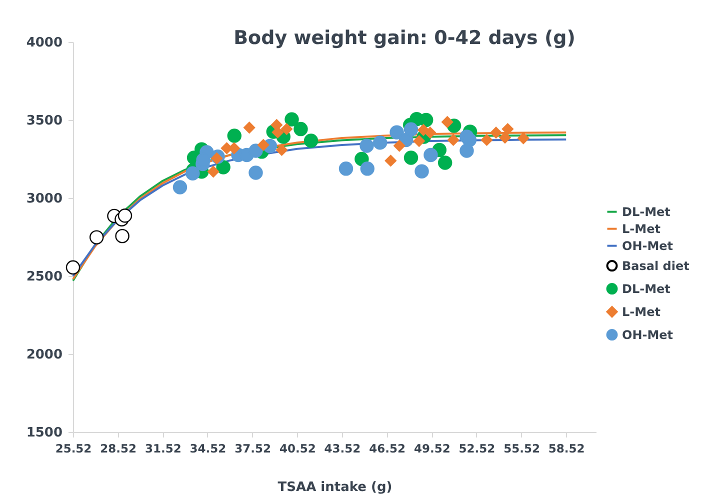  What do you see at coordinates (297, 449) in the screenshot?
I see `x-tick-label: 40.52` at bounding box center [297, 449].